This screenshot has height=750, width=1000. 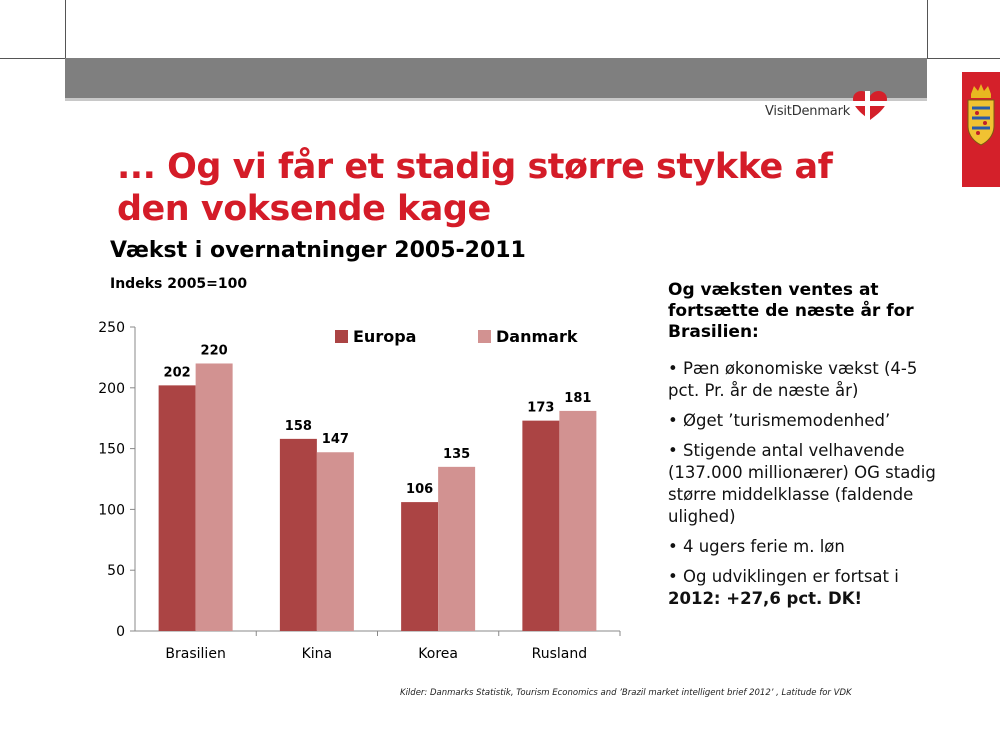 What do you see at coordinates (578, 520) in the screenshot?
I see `bar-danmark-rusland` at bounding box center [578, 520].